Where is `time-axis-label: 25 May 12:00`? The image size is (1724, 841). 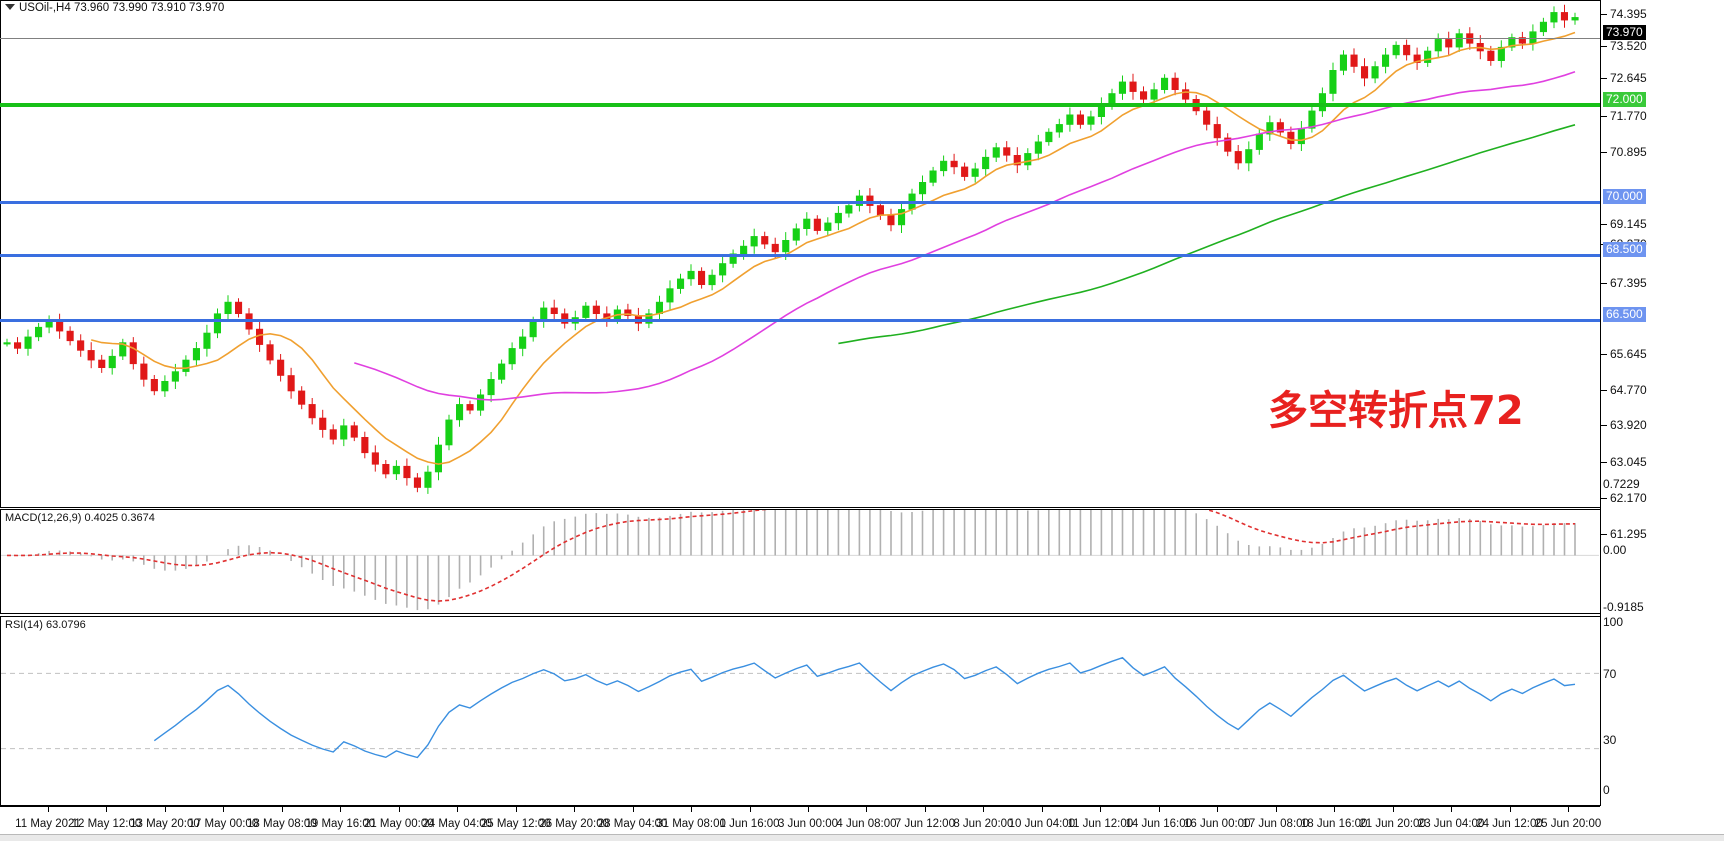
time-axis-label: 25 May 12:00 is located at coordinates (515, 824).